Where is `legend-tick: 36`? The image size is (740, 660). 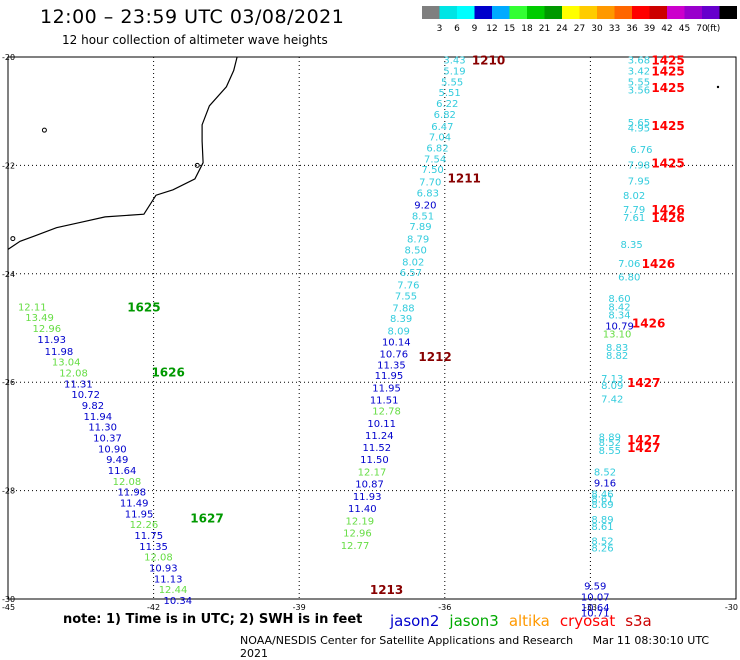
legend-tick: 36 is located at coordinates (632, 29).